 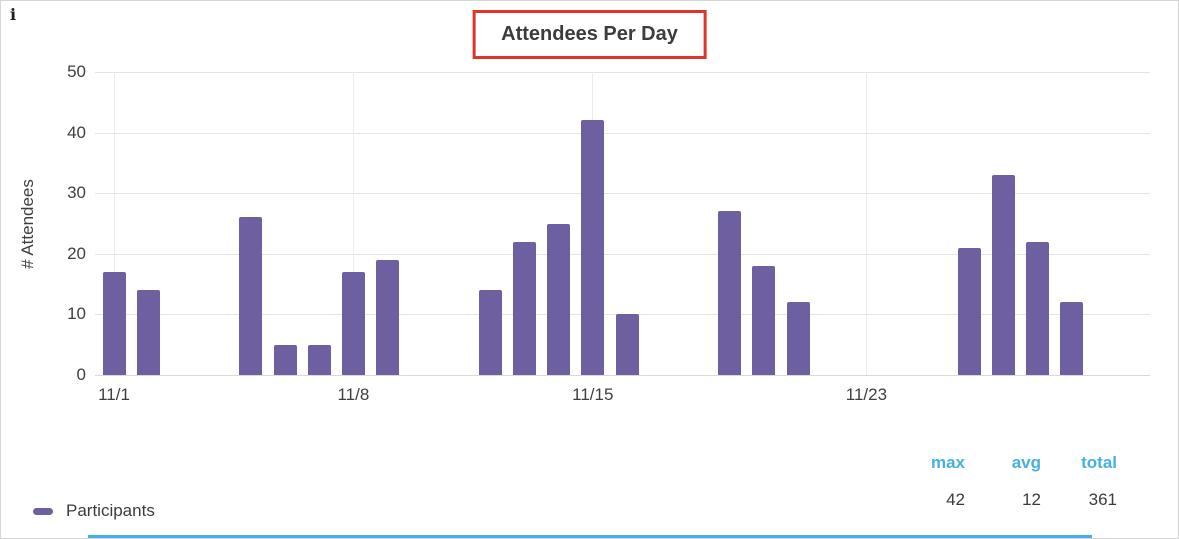 What do you see at coordinates (27, 224) in the screenshot?
I see `y-axis-title: # Attendees` at bounding box center [27, 224].